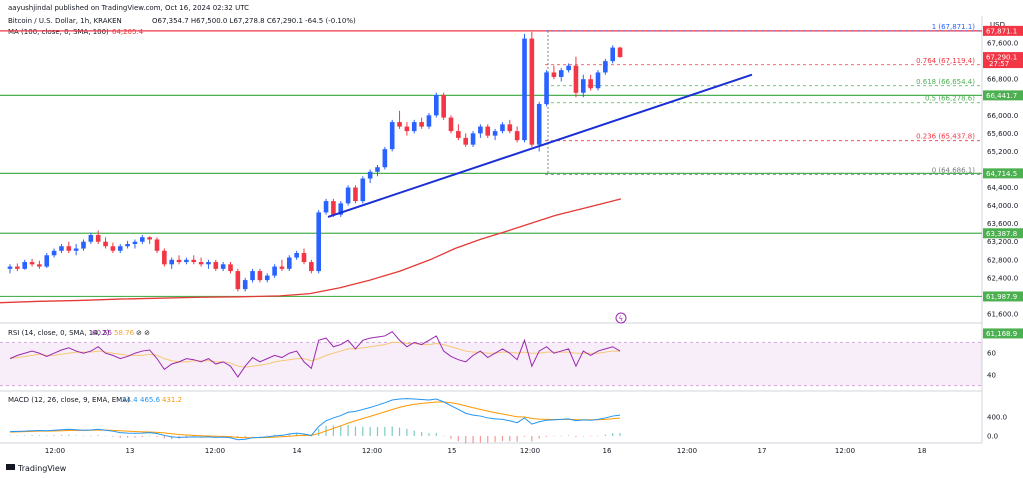 The image size is (1023, 478). Describe the element at coordinates (65, 21) in the screenshot. I see `symbol-title: Bitcoin / U.S. Dollar, 1h, KRAKEN` at that location.